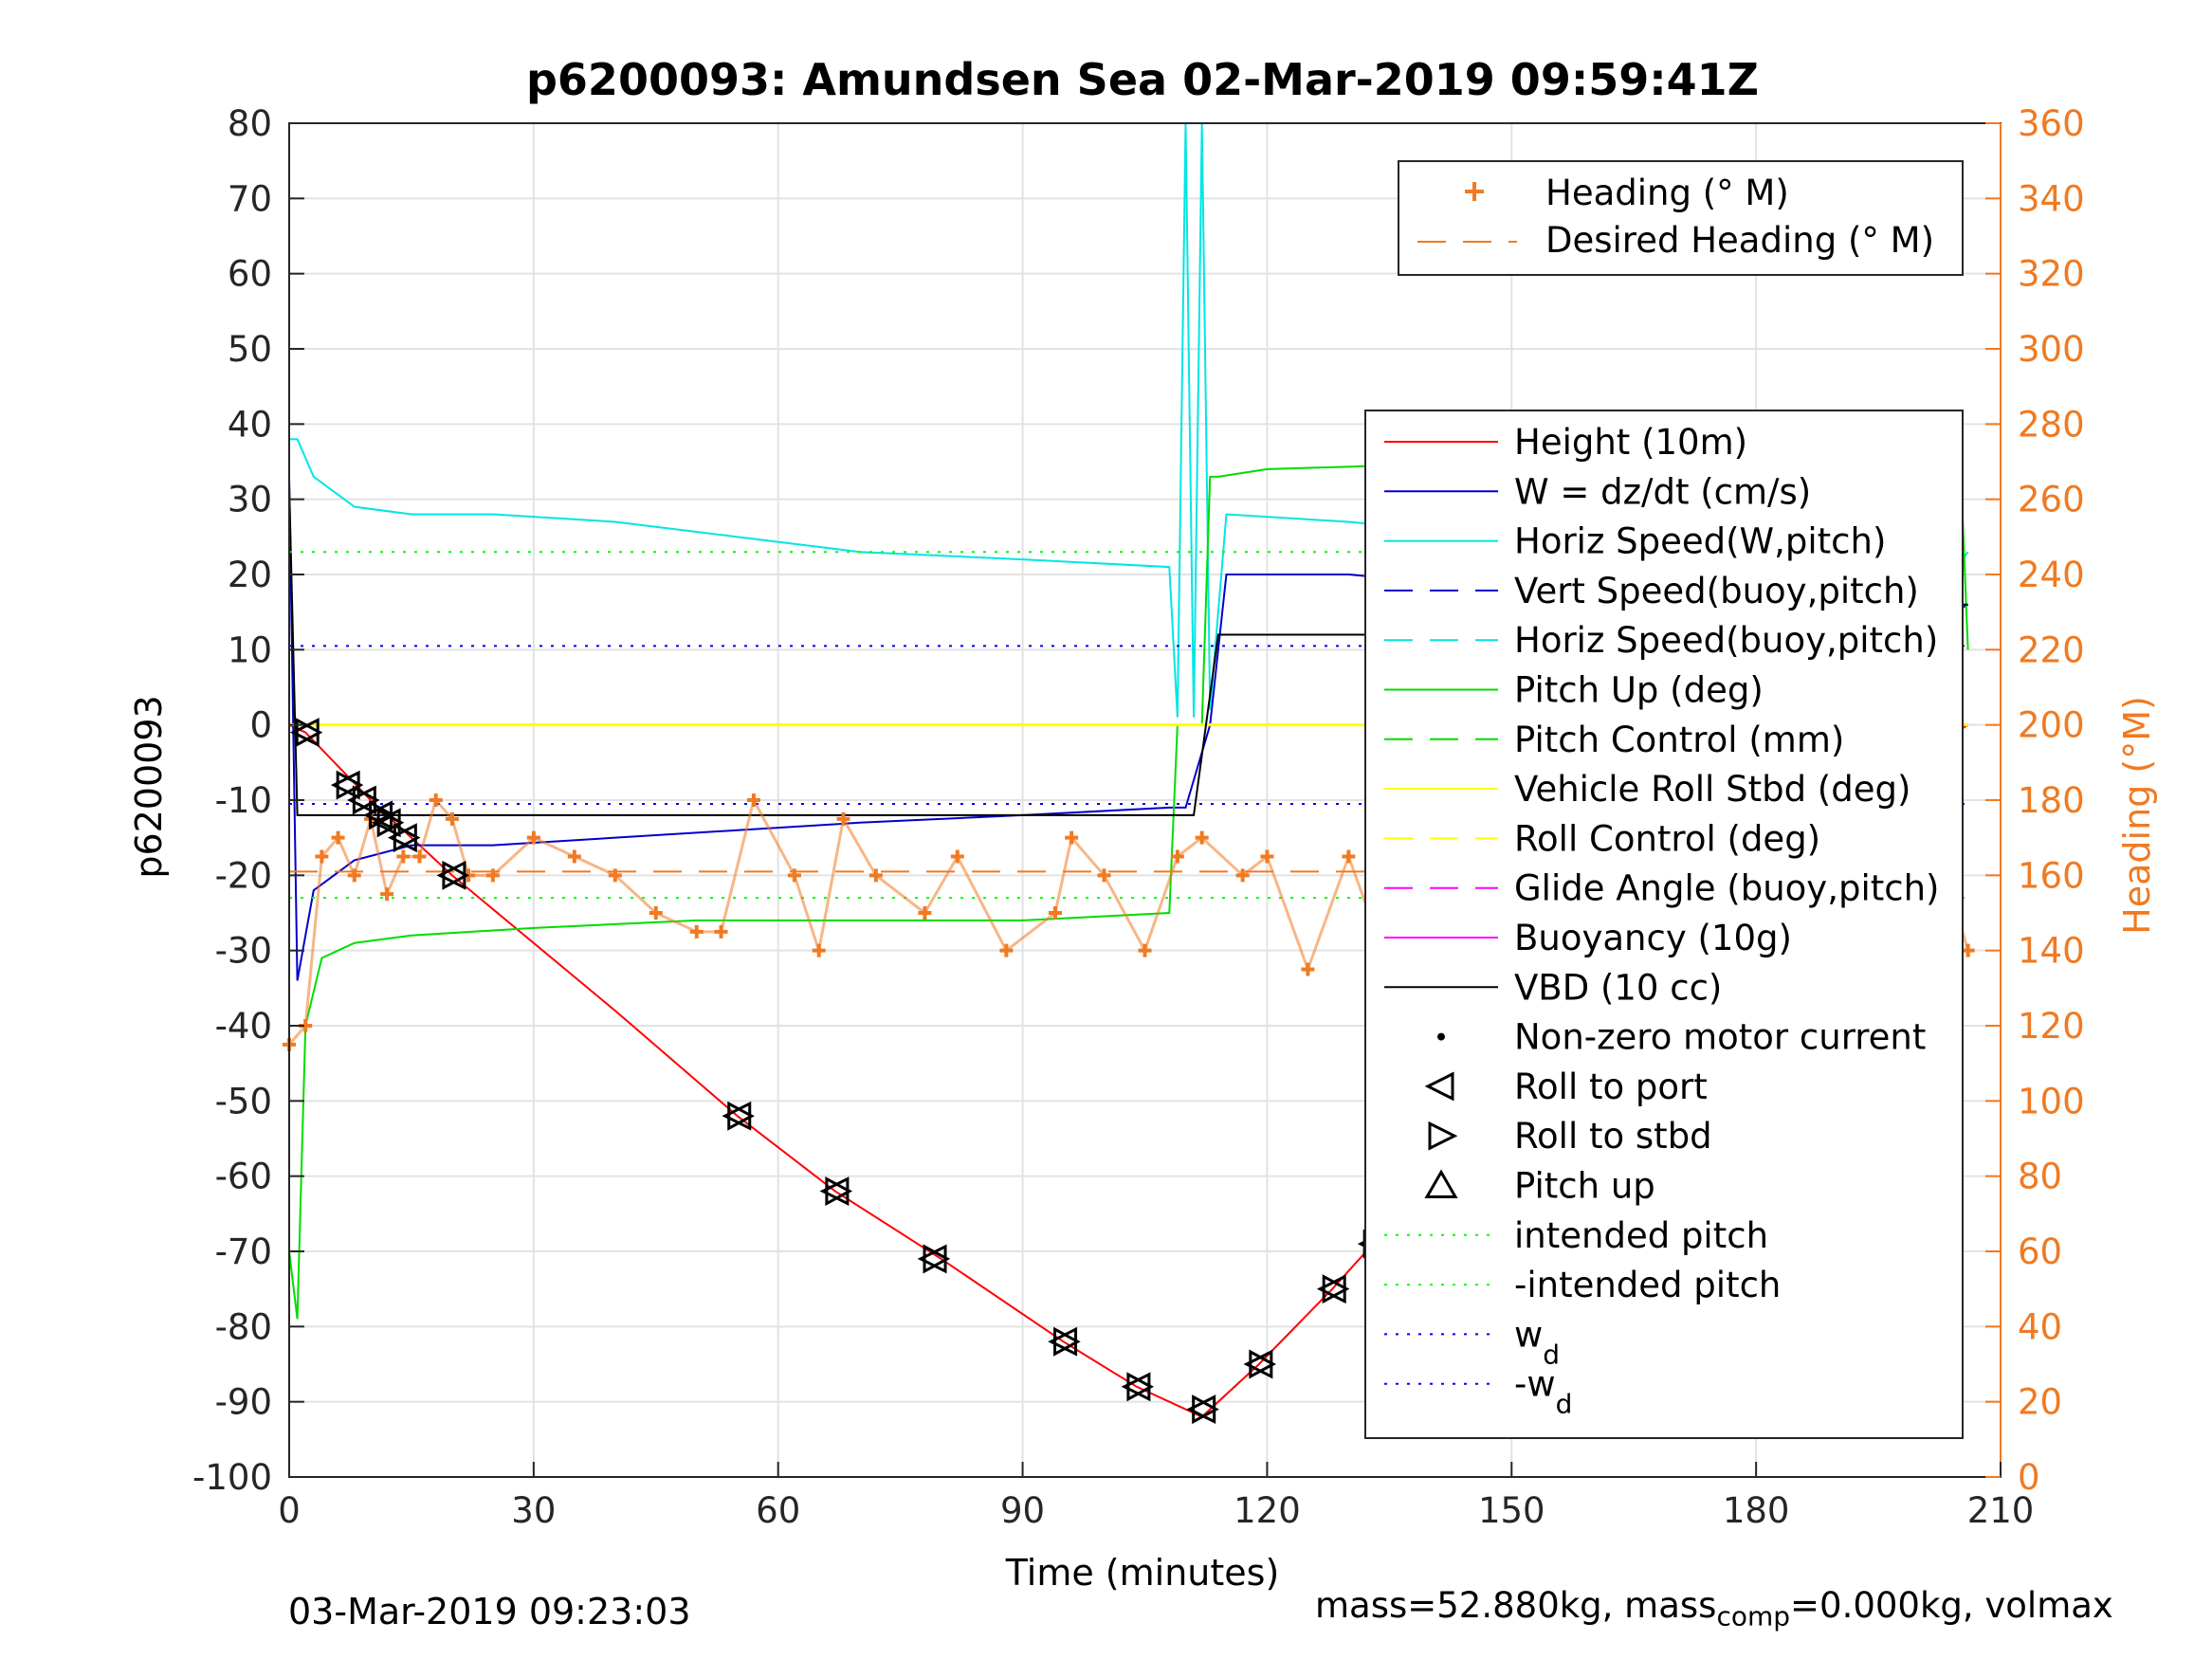 This screenshot has height=1659, width=2212. I want to click on x-tick-label: 30, so click(533, 1510).